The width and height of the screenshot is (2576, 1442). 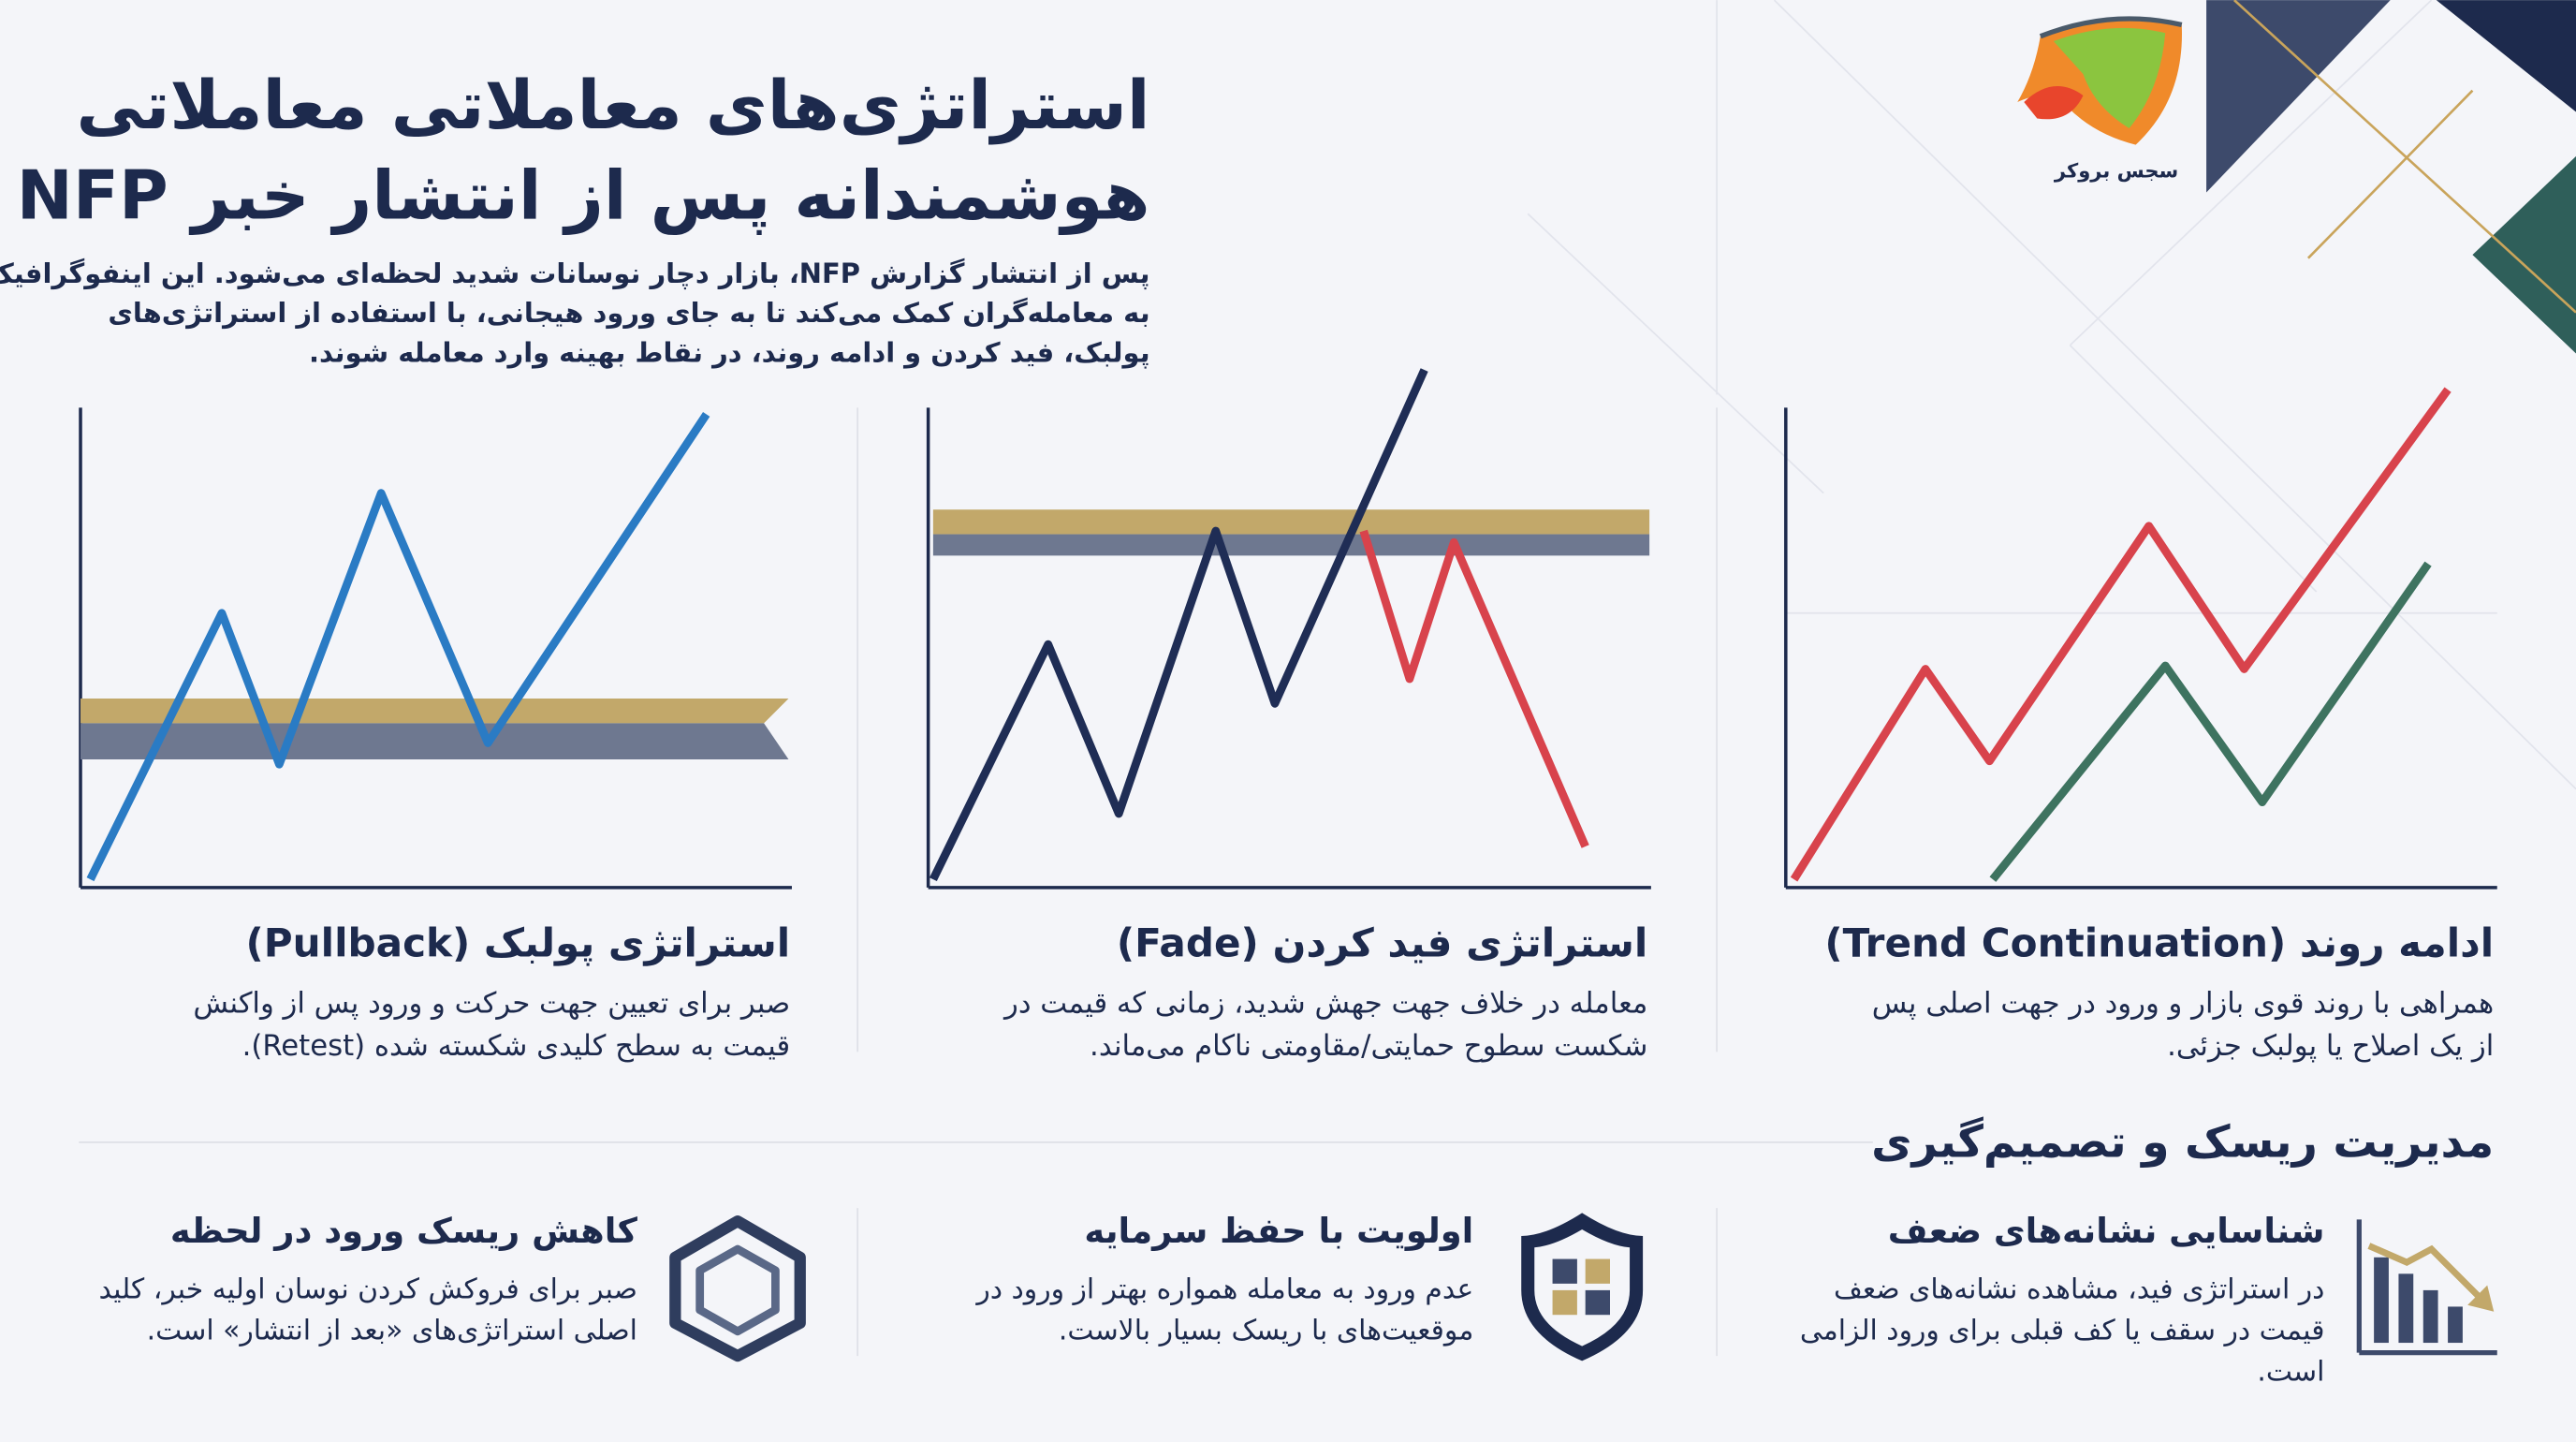 I want to click on risk-item-title: اولویت با حفظ سرمایه, so click(x=1278, y=1231).